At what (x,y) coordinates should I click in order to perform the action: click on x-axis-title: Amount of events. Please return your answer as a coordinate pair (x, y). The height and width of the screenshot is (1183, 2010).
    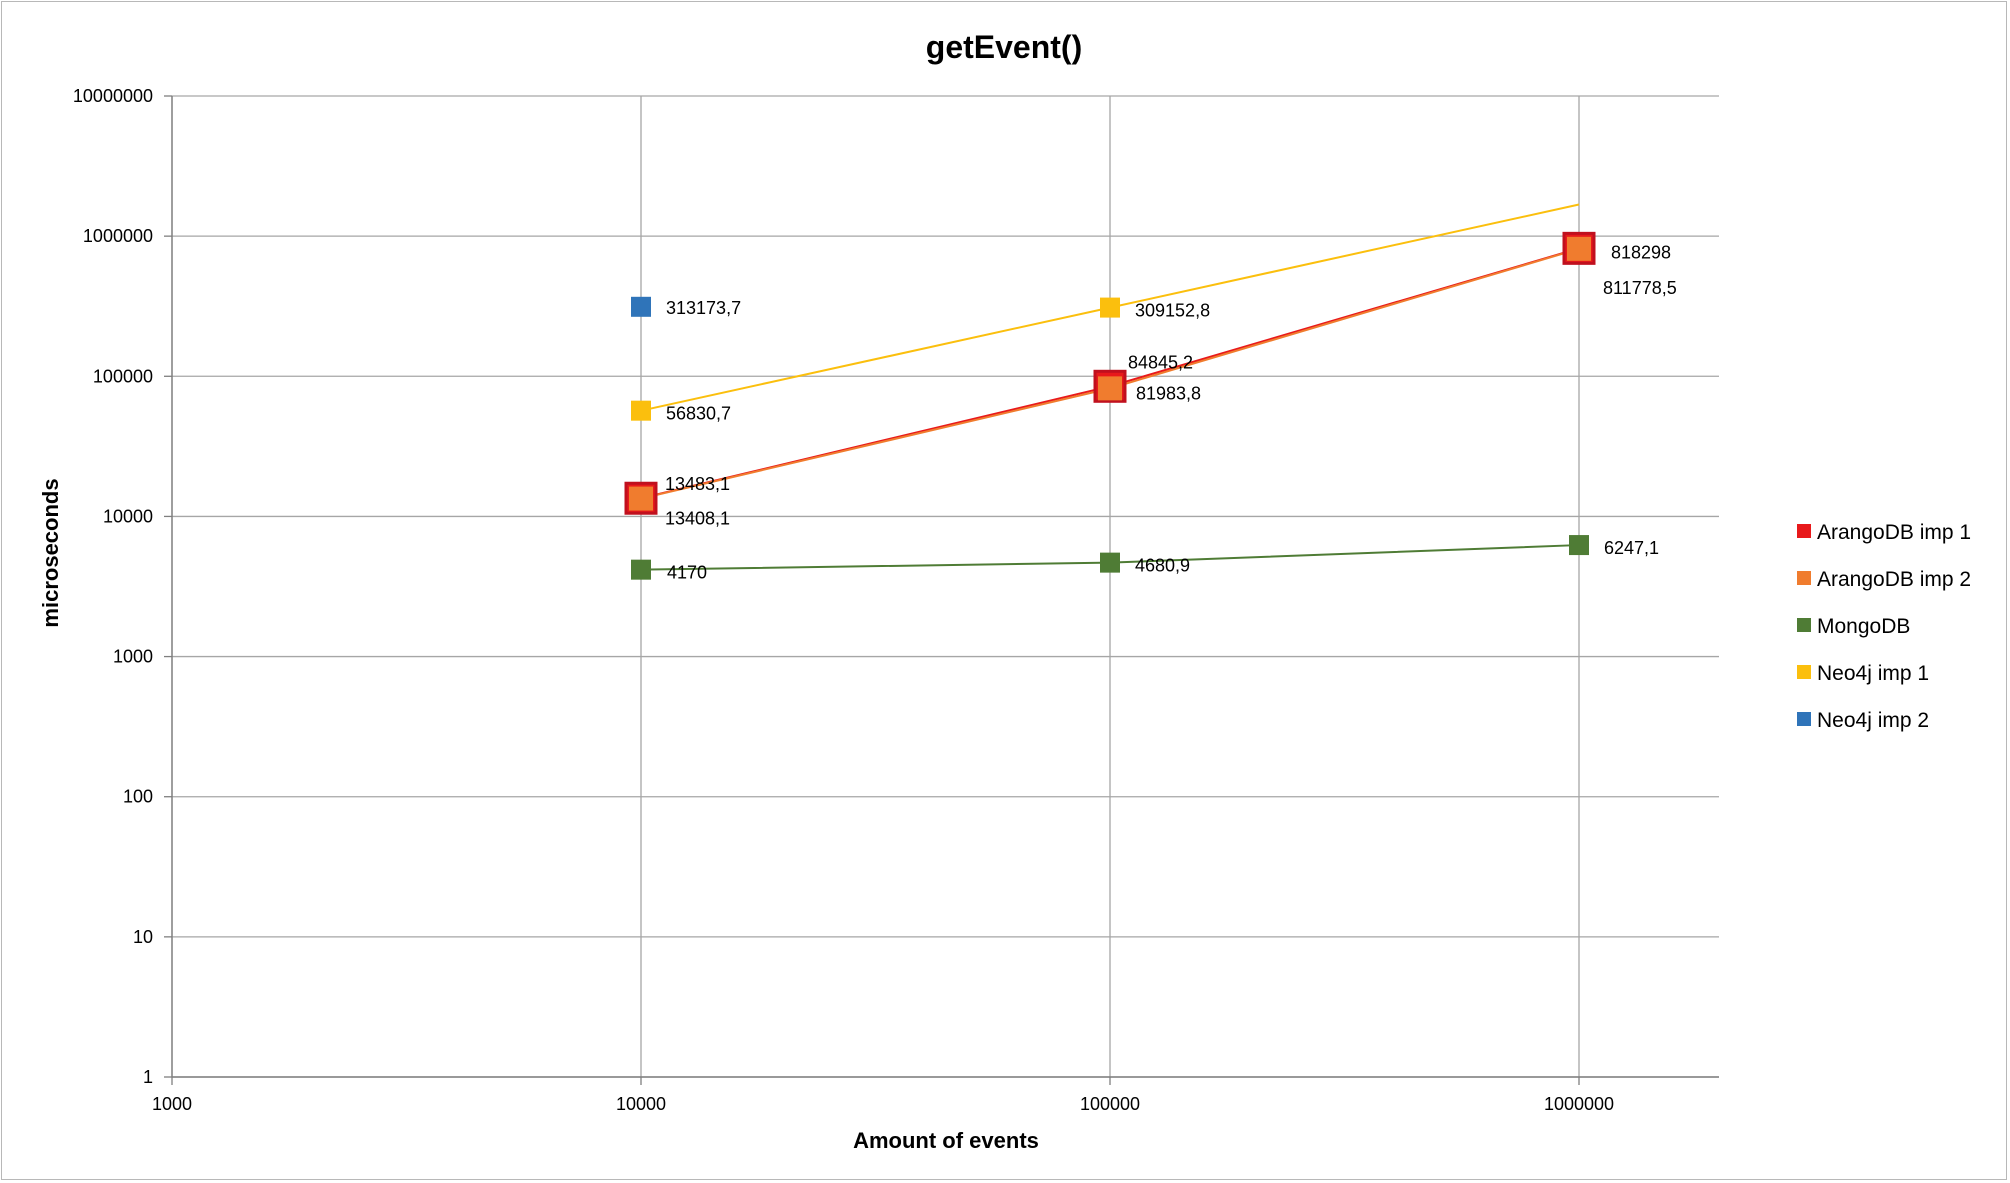
    Looking at the image, I should click on (946, 1140).